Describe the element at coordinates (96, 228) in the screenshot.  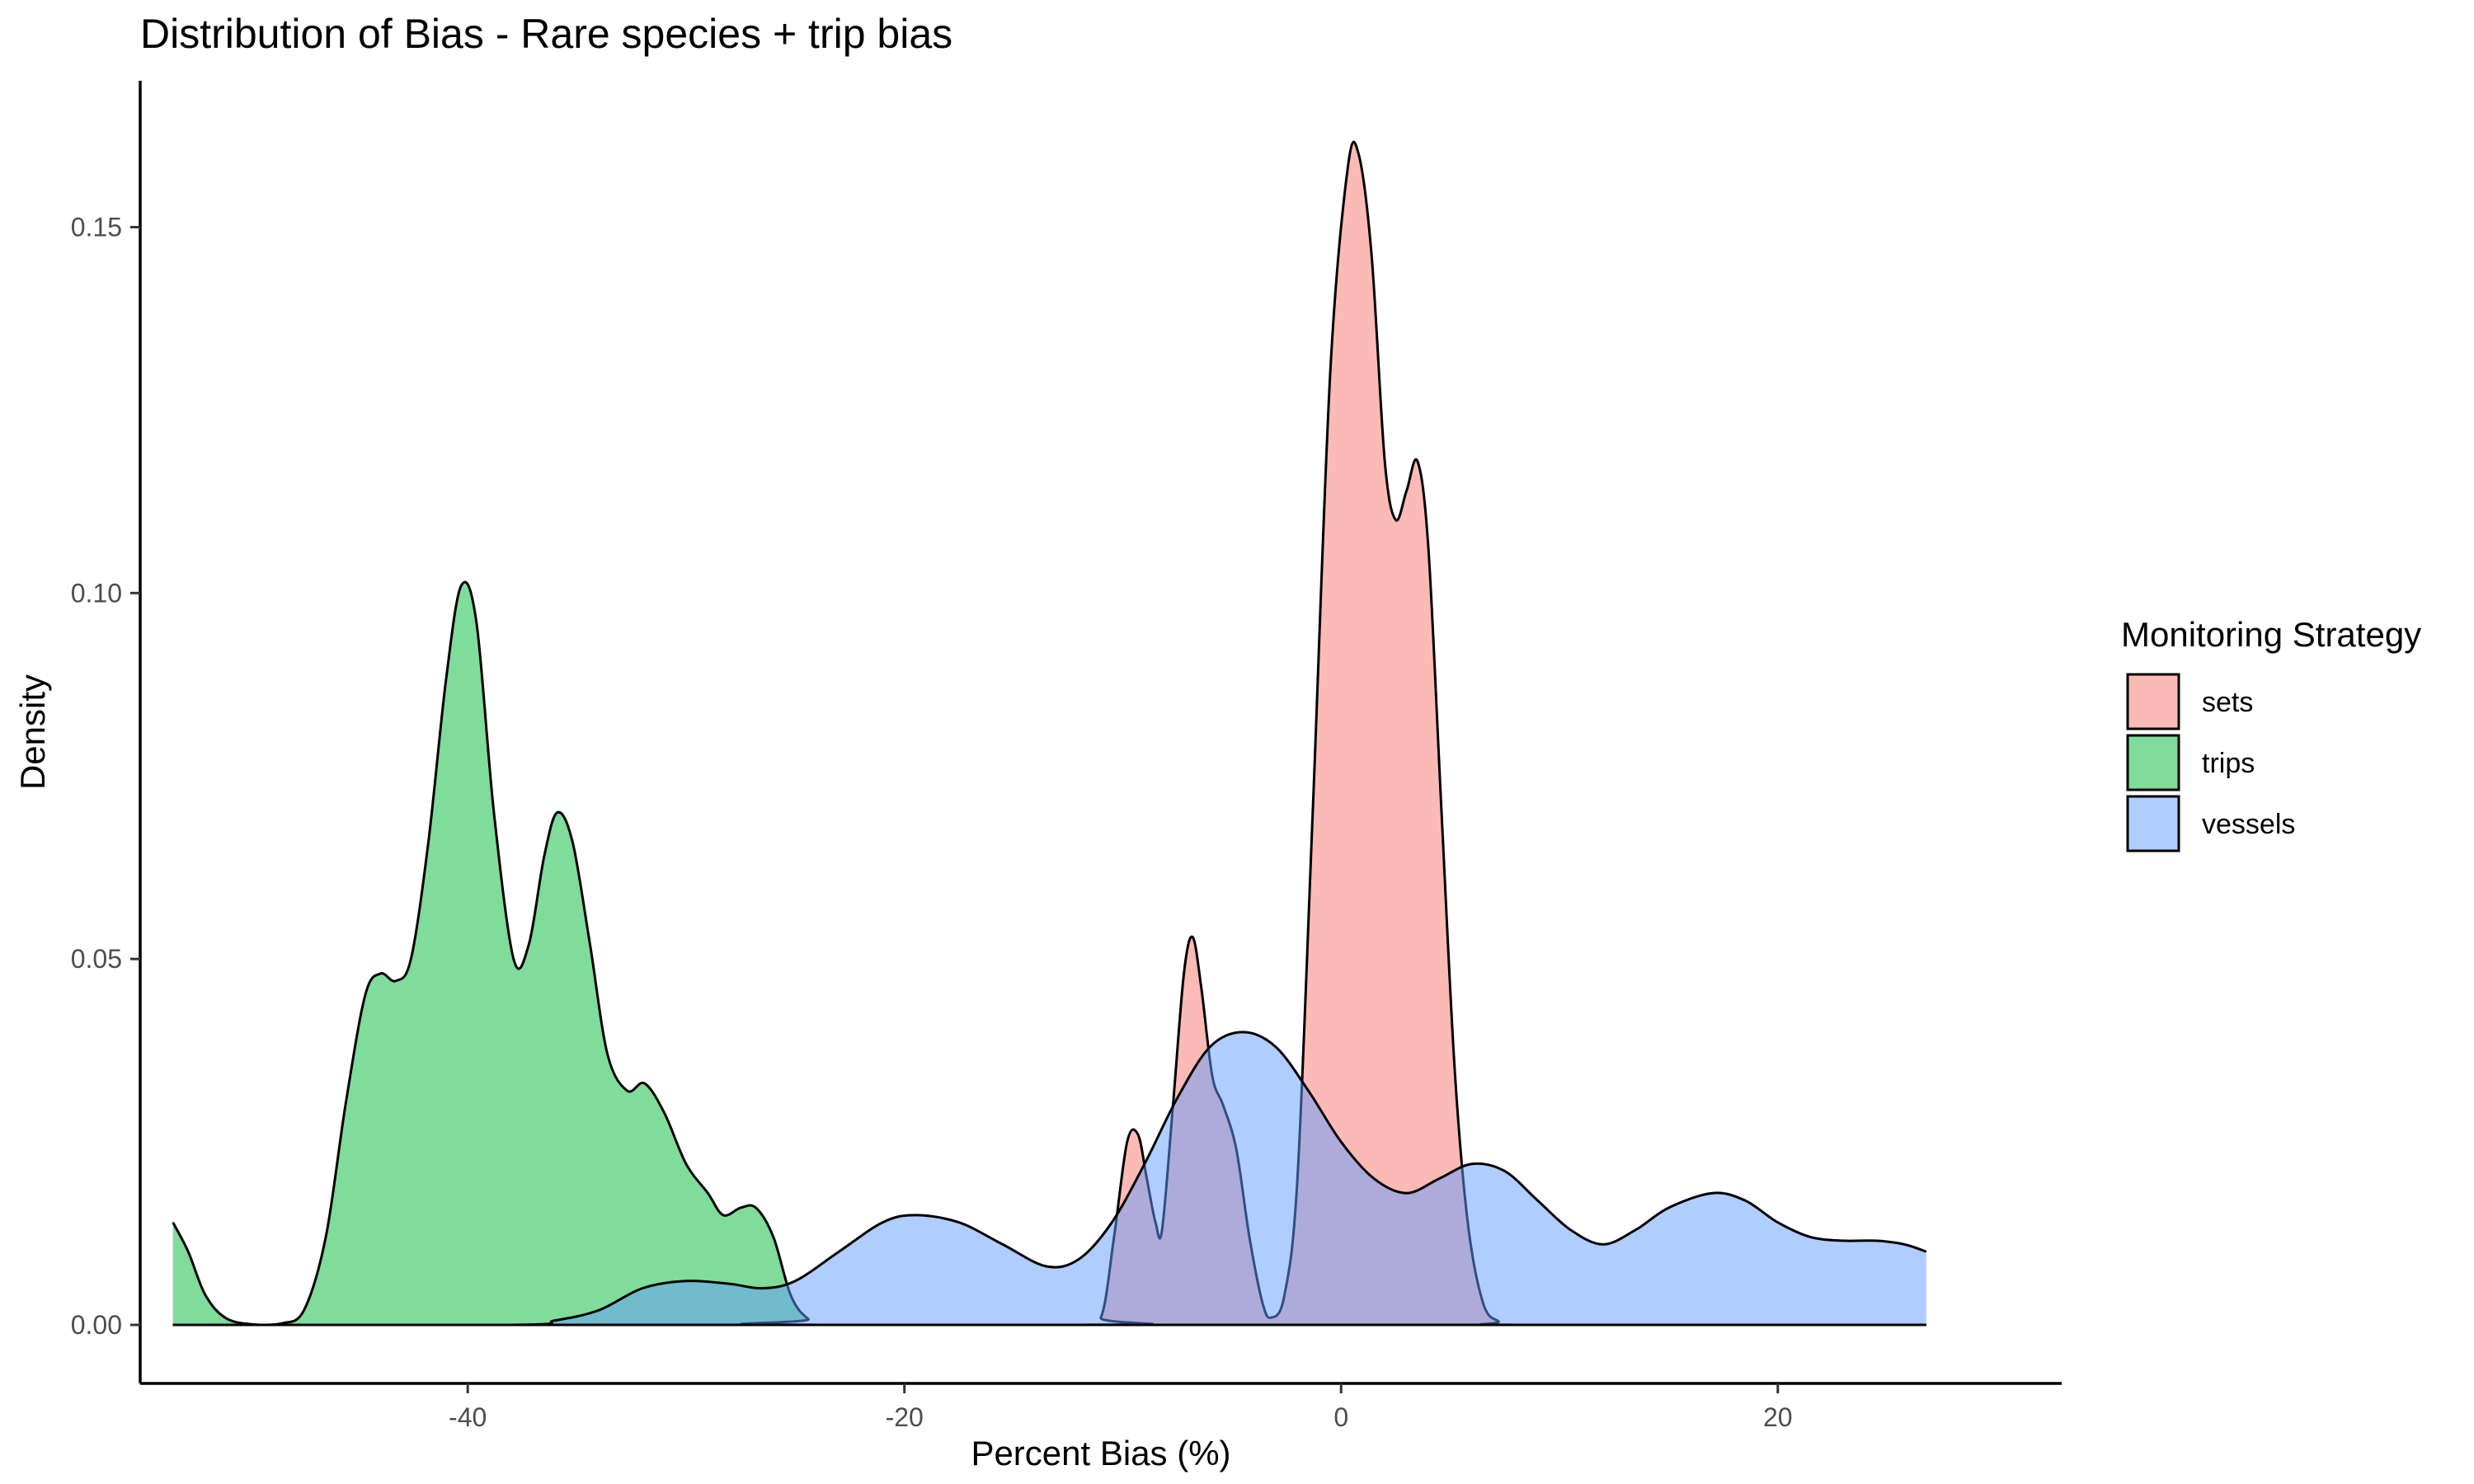
I see `y-tick-label: 0.15` at that location.